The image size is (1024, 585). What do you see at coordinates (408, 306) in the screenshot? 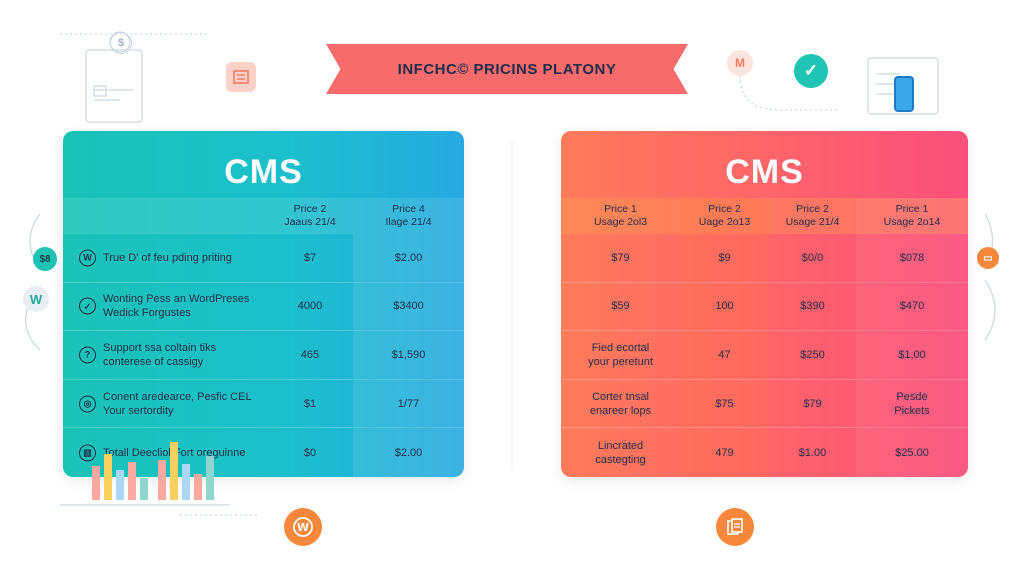
I see `price-value: $3400` at bounding box center [408, 306].